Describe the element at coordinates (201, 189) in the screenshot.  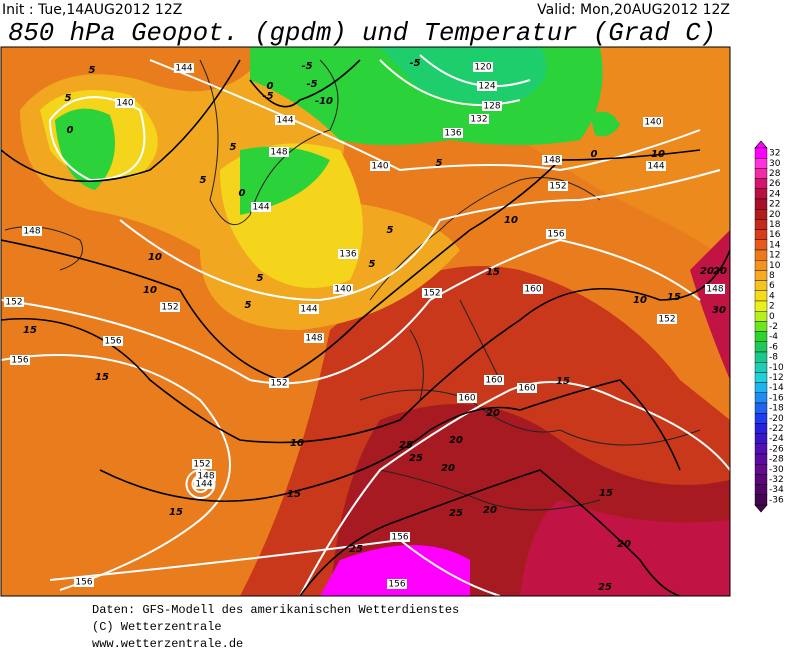
I see `cool-region` at that location.